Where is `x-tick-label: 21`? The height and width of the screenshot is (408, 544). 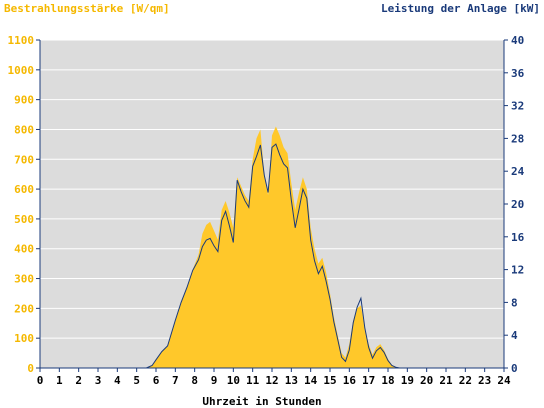
x-tick-label: 21 is located at coordinates (446, 380).